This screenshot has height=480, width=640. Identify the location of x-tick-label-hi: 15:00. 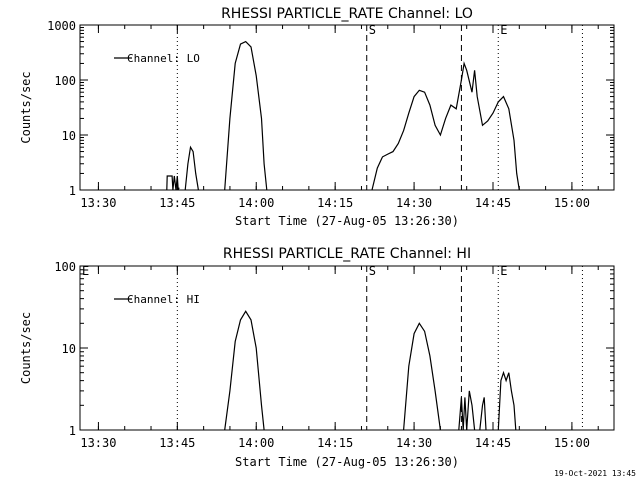
(572, 443).